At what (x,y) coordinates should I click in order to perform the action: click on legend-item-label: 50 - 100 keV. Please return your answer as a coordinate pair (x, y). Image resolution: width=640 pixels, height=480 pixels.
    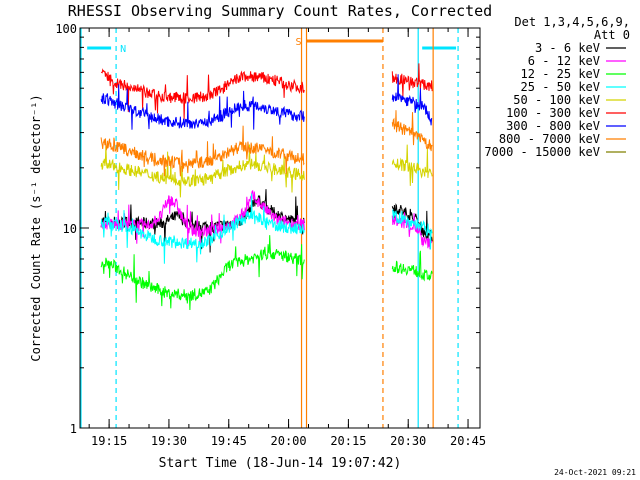
    Looking at the image, I should click on (556, 100).